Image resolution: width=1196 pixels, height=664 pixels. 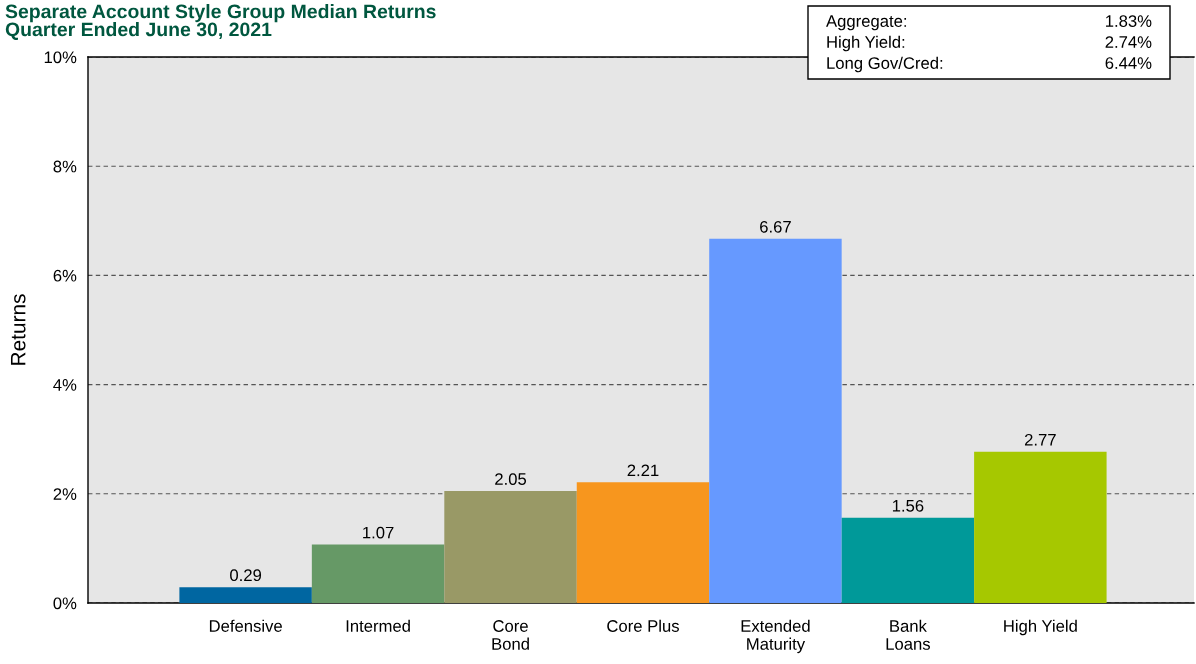 I want to click on x-tick-label: Core Bond, so click(x=510, y=635).